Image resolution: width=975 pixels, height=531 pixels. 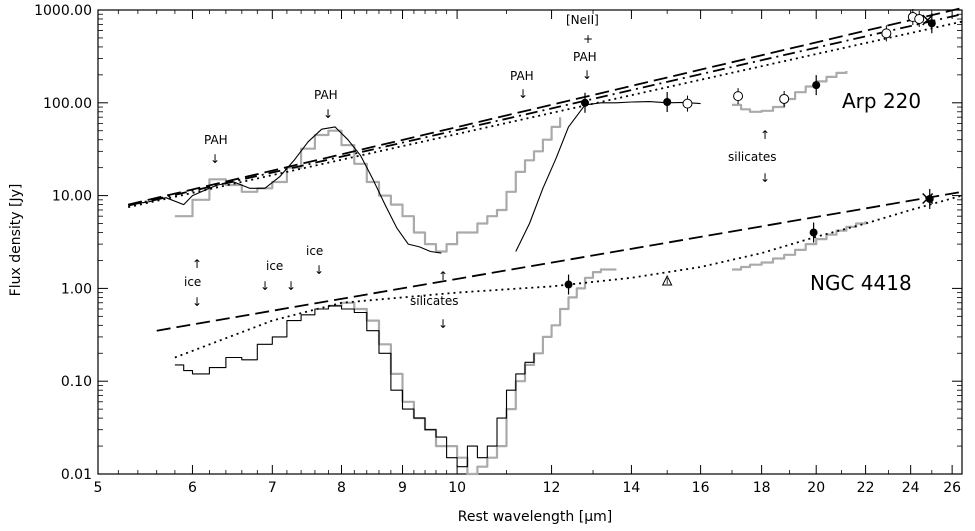 What do you see at coordinates (535, 517) in the screenshot?
I see `x-axis-title: Rest wavelength [μm]` at bounding box center [535, 517].